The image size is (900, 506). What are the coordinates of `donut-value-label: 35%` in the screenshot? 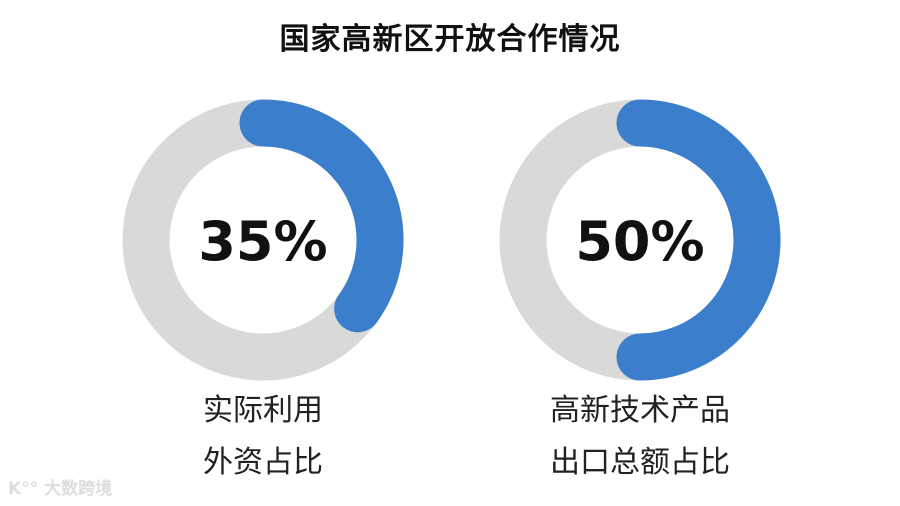 It's located at (262, 241).